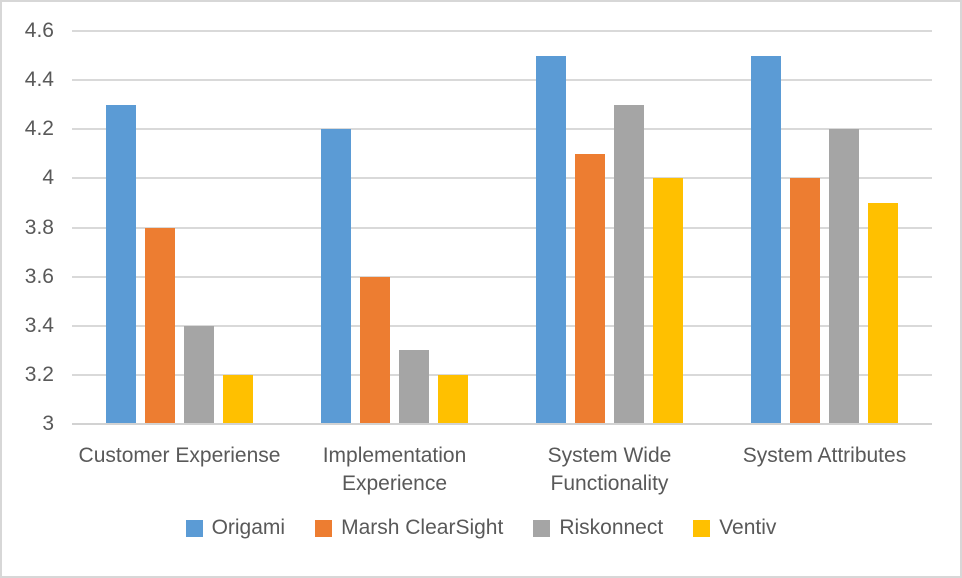  I want to click on y-axis-tick-label: 3.4, so click(39, 325).